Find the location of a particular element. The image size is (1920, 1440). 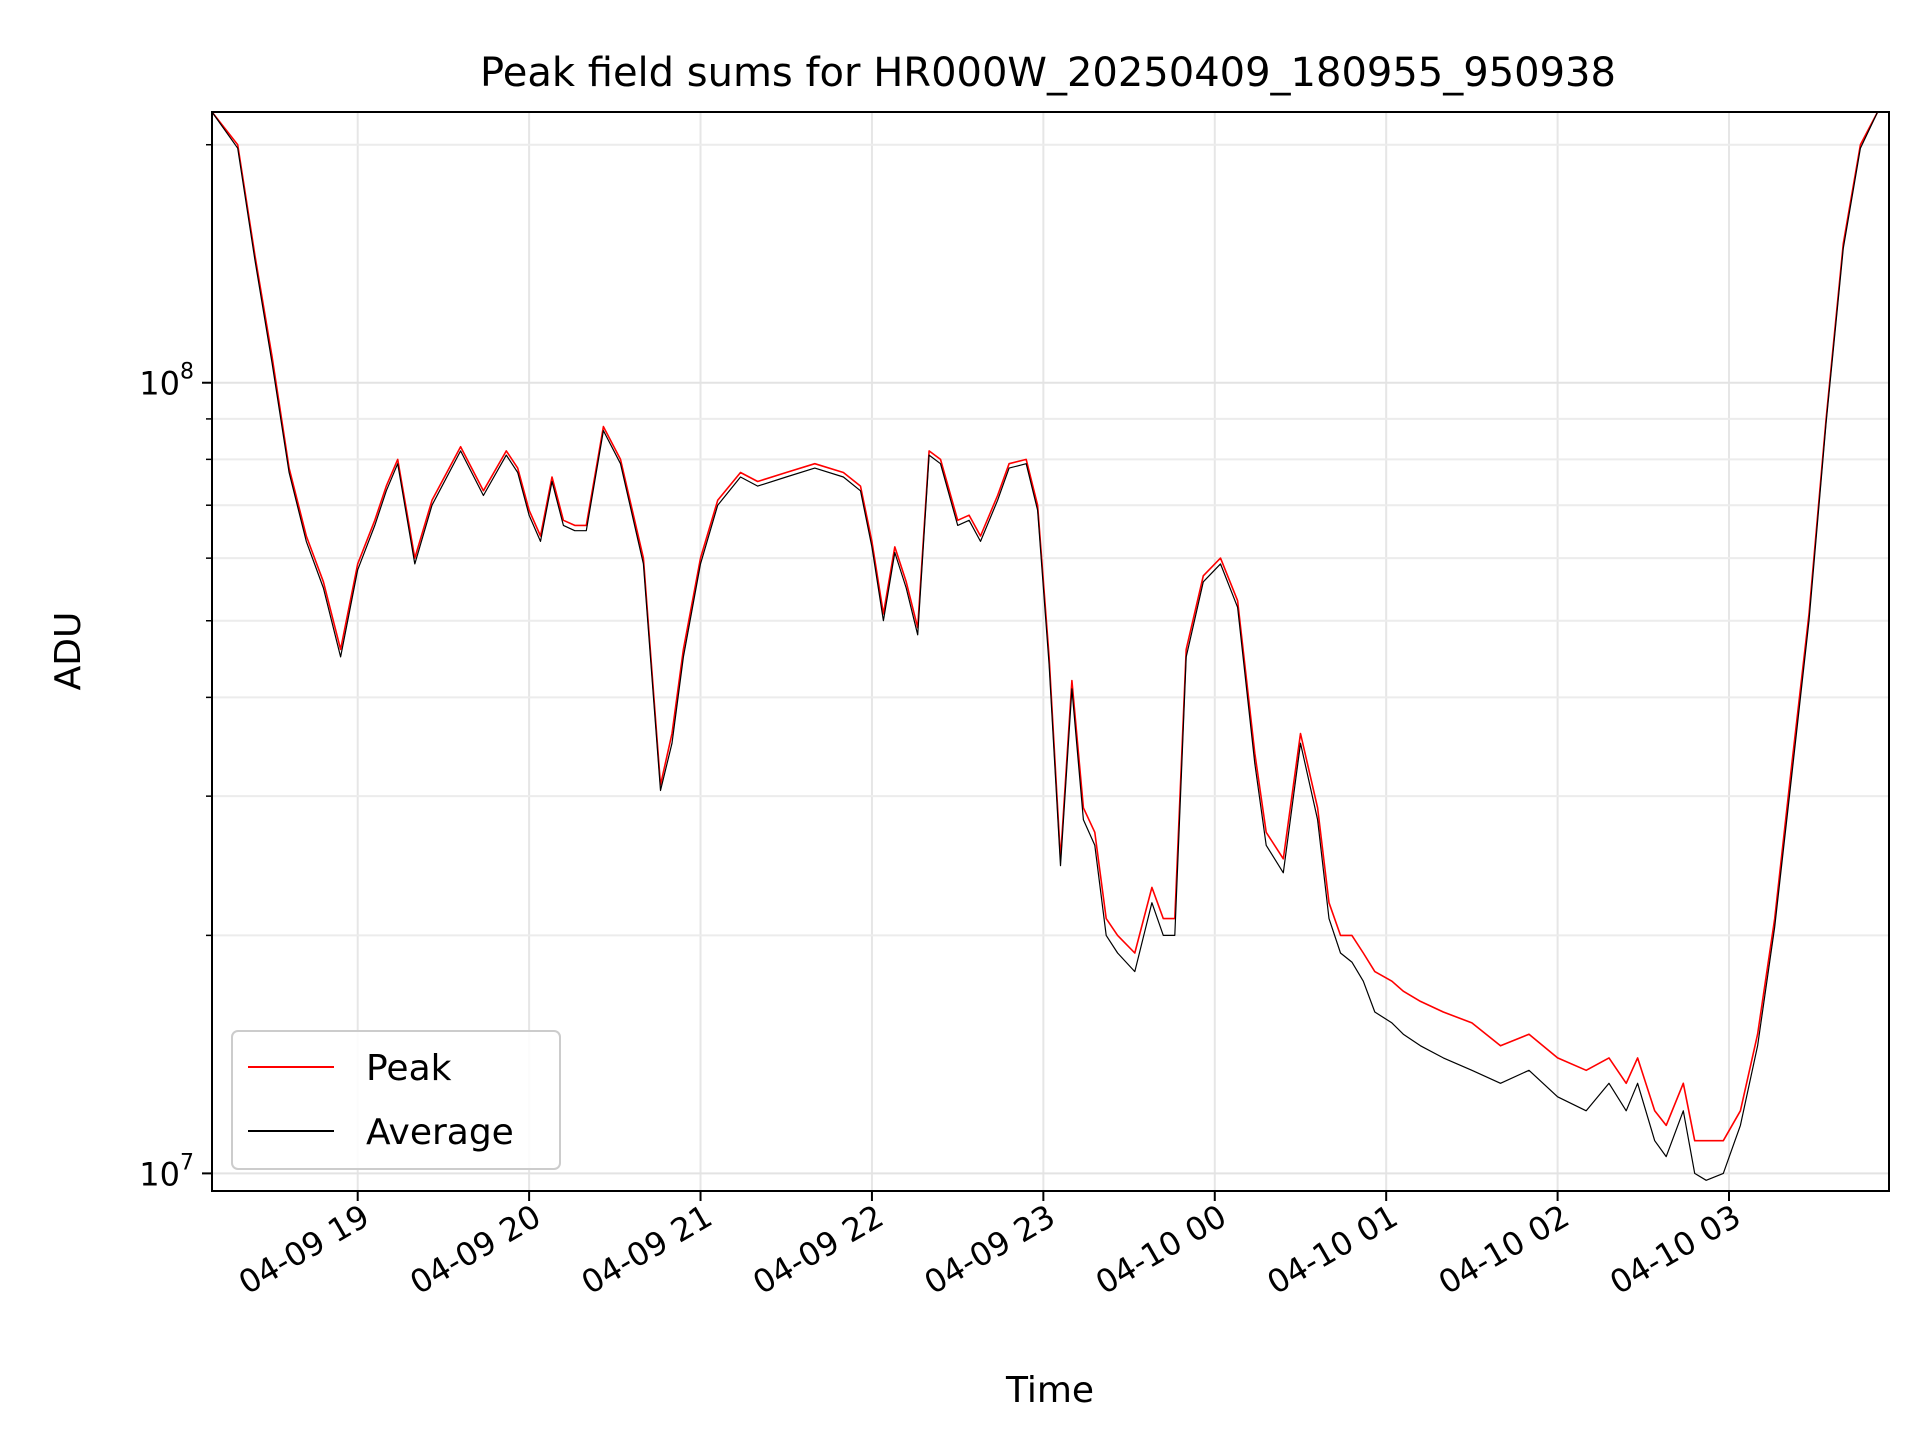

x-axis-label: Time is located at coordinates (1049, 1390).